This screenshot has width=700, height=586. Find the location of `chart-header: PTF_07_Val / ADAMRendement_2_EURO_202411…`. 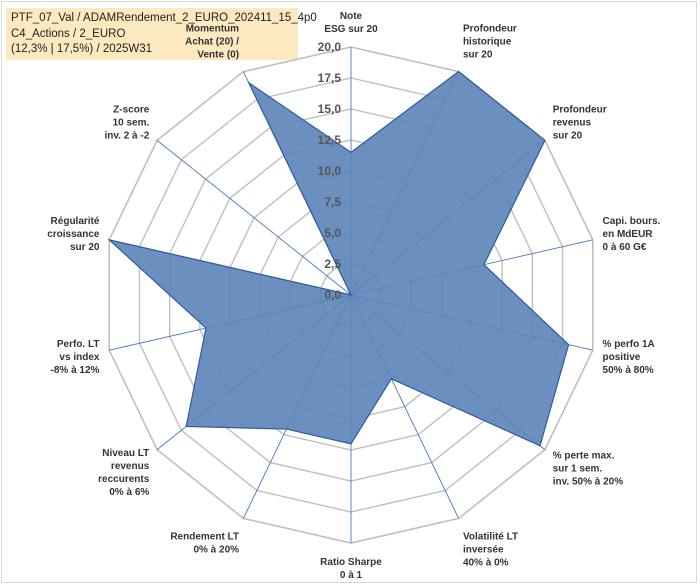

chart-header: PTF_07_Val / ADAMRendement_2_EURO_202411… is located at coordinates (161, 34).